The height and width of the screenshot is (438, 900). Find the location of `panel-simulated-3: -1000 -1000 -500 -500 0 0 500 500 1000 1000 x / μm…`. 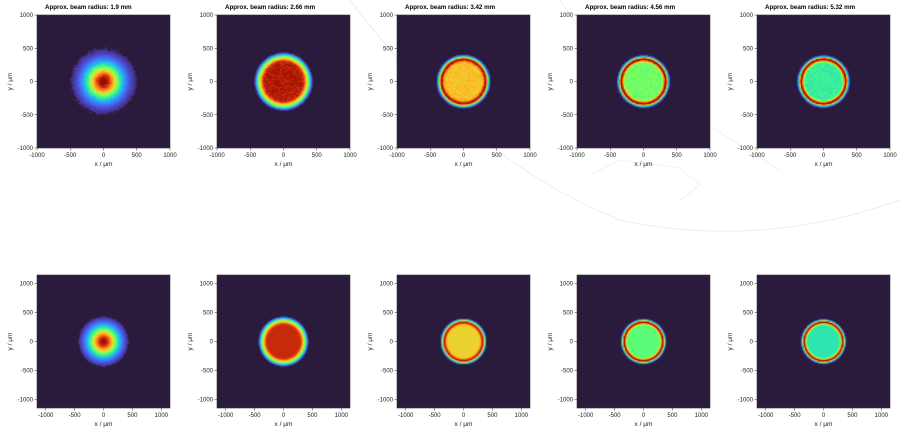

panel-simulated-3: -1000 -1000 -500 -500 0 0 500 500 1000 1000 x / μm… is located at coordinates (449, 351).